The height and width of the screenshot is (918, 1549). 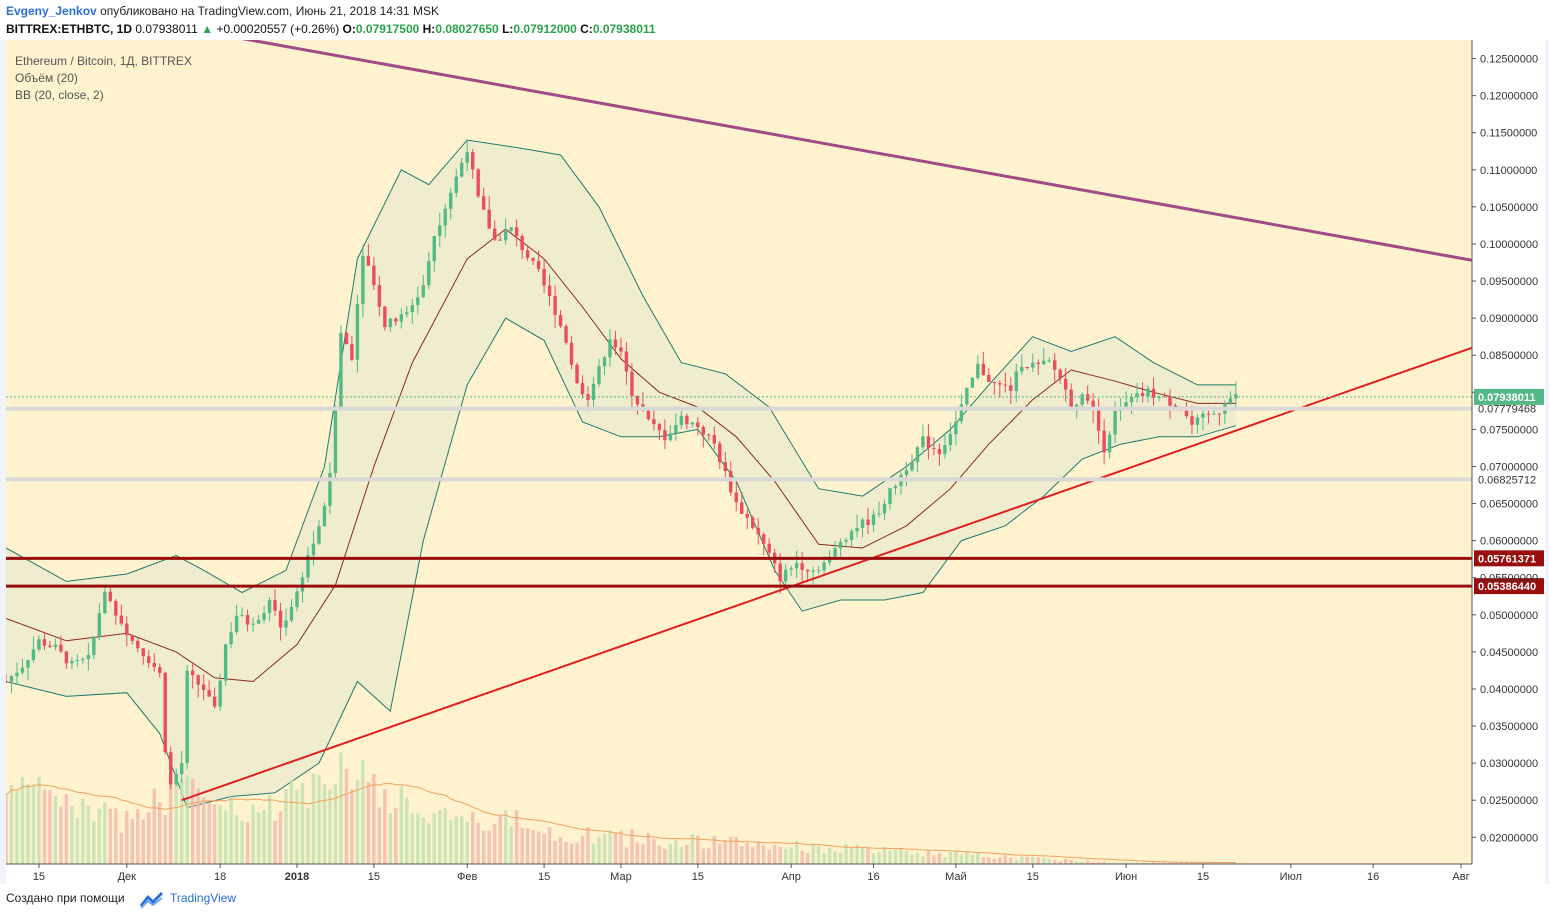 I want to click on author-link: Evgeny_Jenkov, so click(x=51, y=11).